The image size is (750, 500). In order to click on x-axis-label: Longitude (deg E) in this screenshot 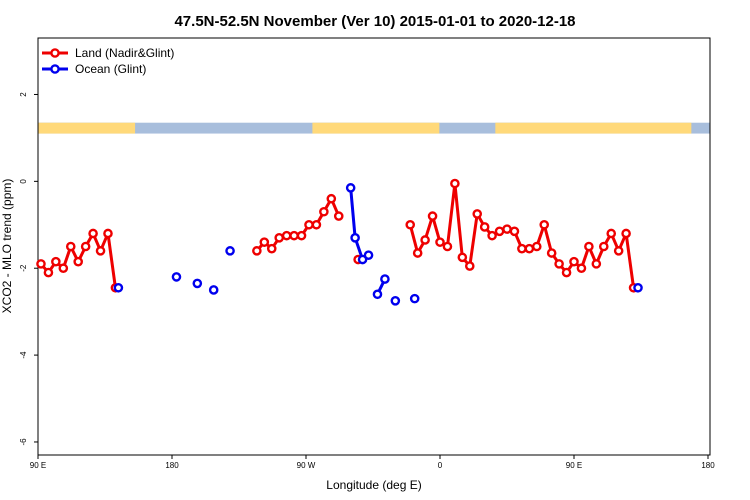, I will do `click(373, 485)`.